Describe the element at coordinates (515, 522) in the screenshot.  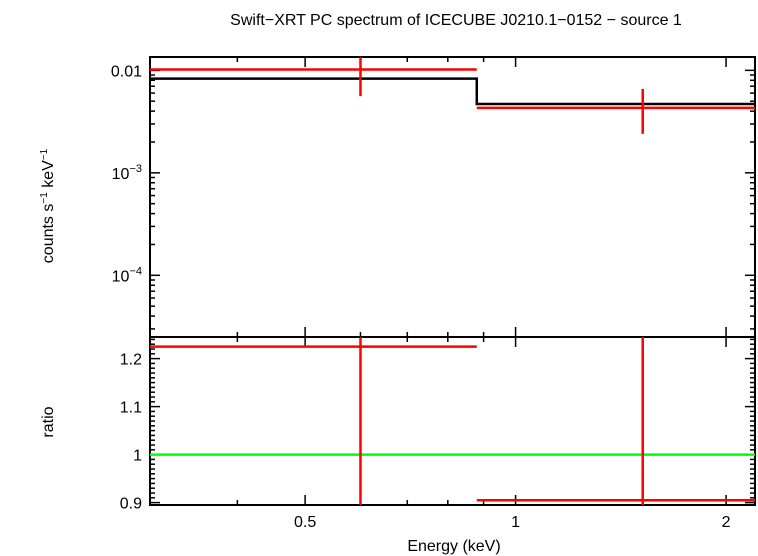
I see `x-tick-label: 1` at that location.